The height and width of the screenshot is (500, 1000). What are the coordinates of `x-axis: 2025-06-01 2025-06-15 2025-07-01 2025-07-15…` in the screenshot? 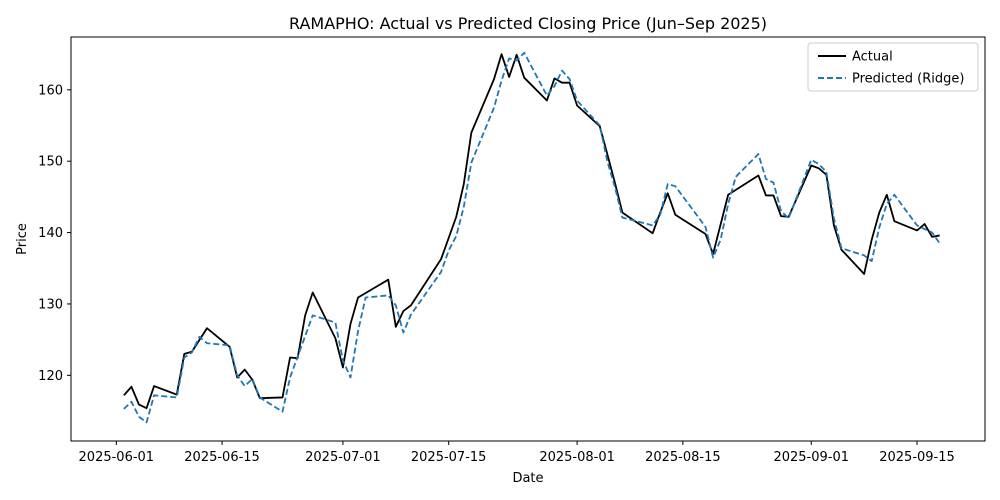 It's located at (517, 453).